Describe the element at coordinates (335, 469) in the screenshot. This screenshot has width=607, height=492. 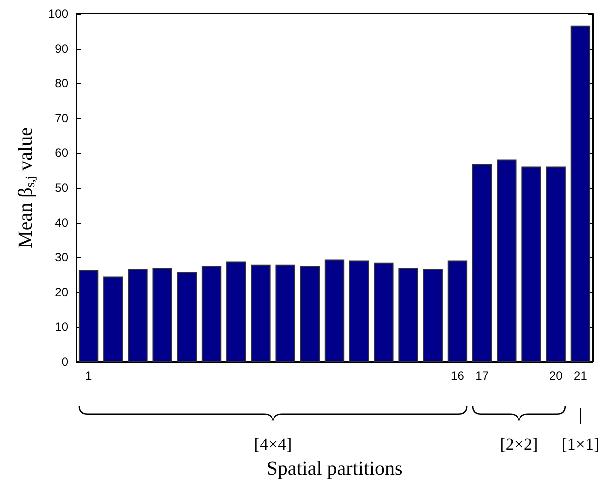
I see `x-axis-title: Spatial partitions` at that location.